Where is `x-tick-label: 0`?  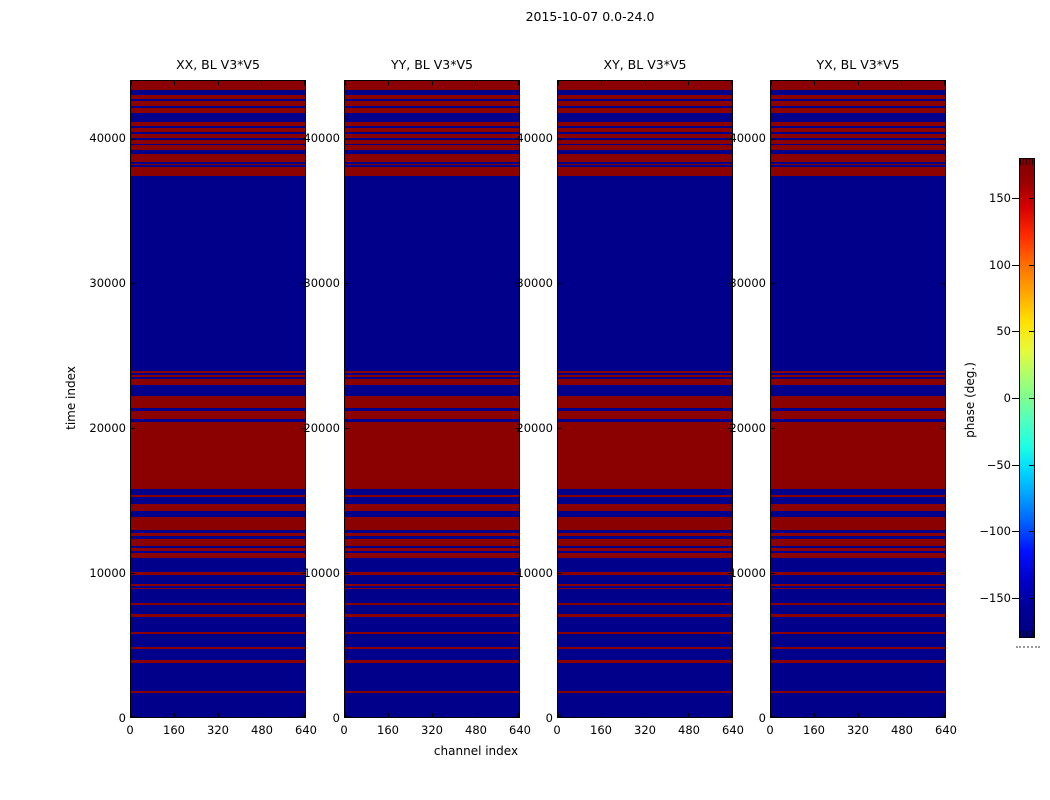
x-tick-label: 0 is located at coordinates (770, 730).